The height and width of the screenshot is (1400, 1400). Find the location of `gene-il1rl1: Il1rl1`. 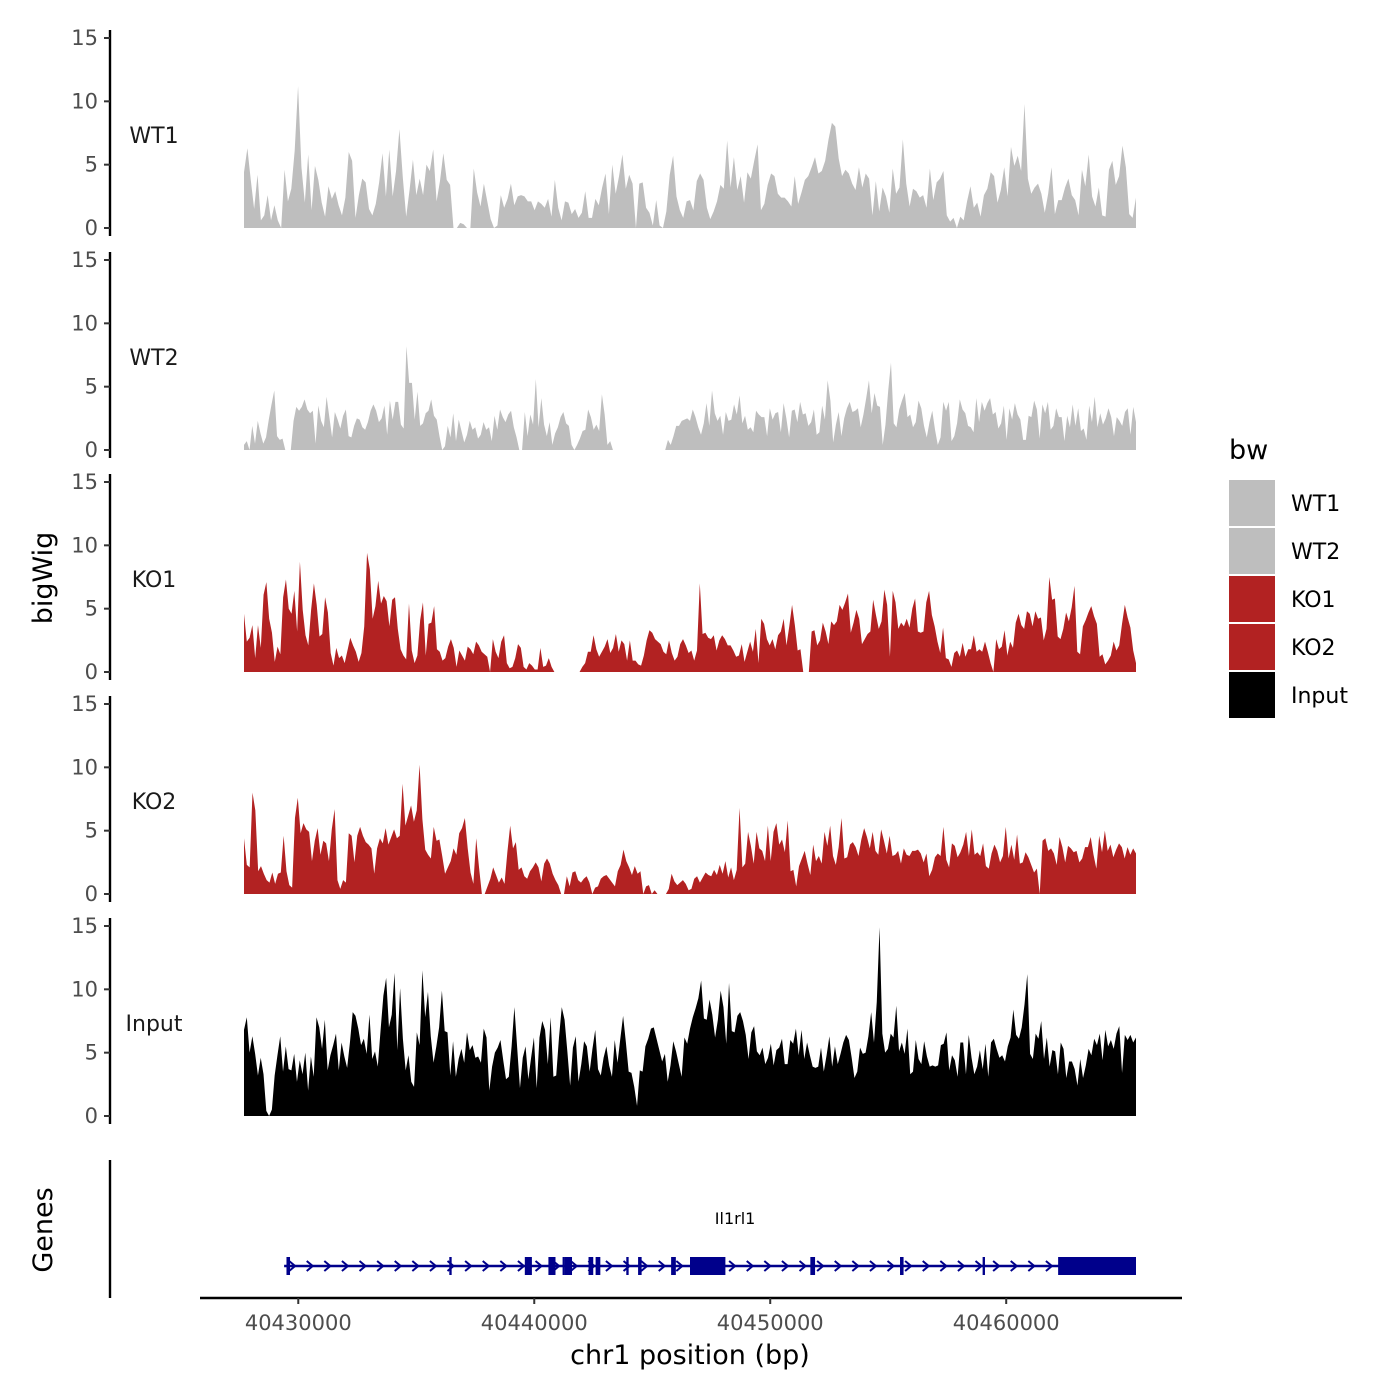

gene-il1rl1: Il1rl1 is located at coordinates (710, 1242).